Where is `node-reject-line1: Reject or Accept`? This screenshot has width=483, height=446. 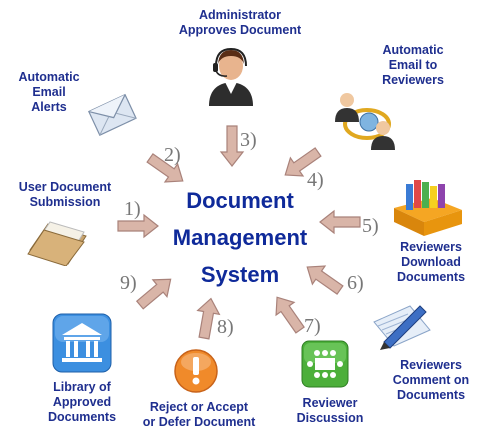 node-reject-line1: Reject or Accept is located at coordinates (199, 407).